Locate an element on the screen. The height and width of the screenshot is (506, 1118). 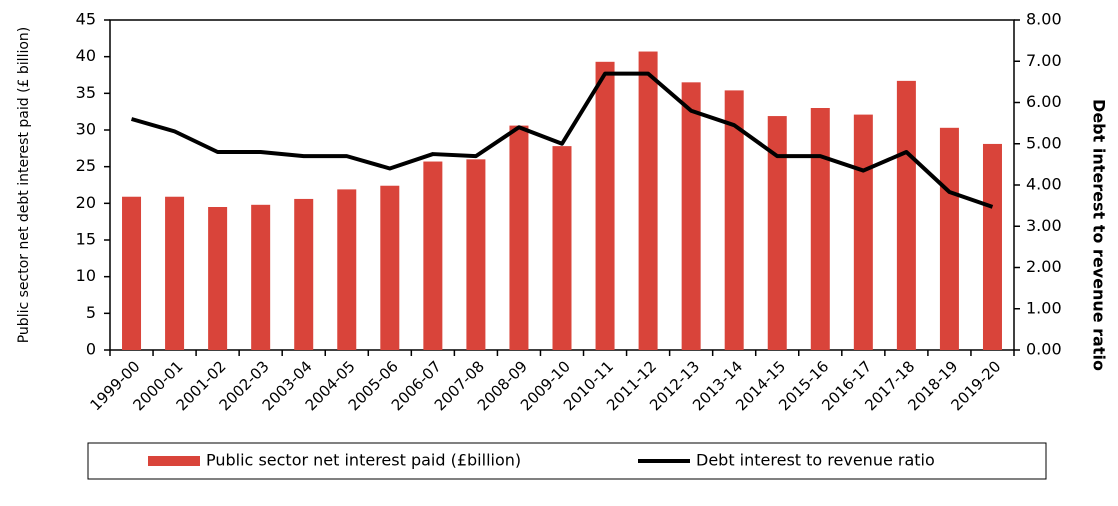
legend-label: Debt interest to revenue ratio is located at coordinates (815, 460).